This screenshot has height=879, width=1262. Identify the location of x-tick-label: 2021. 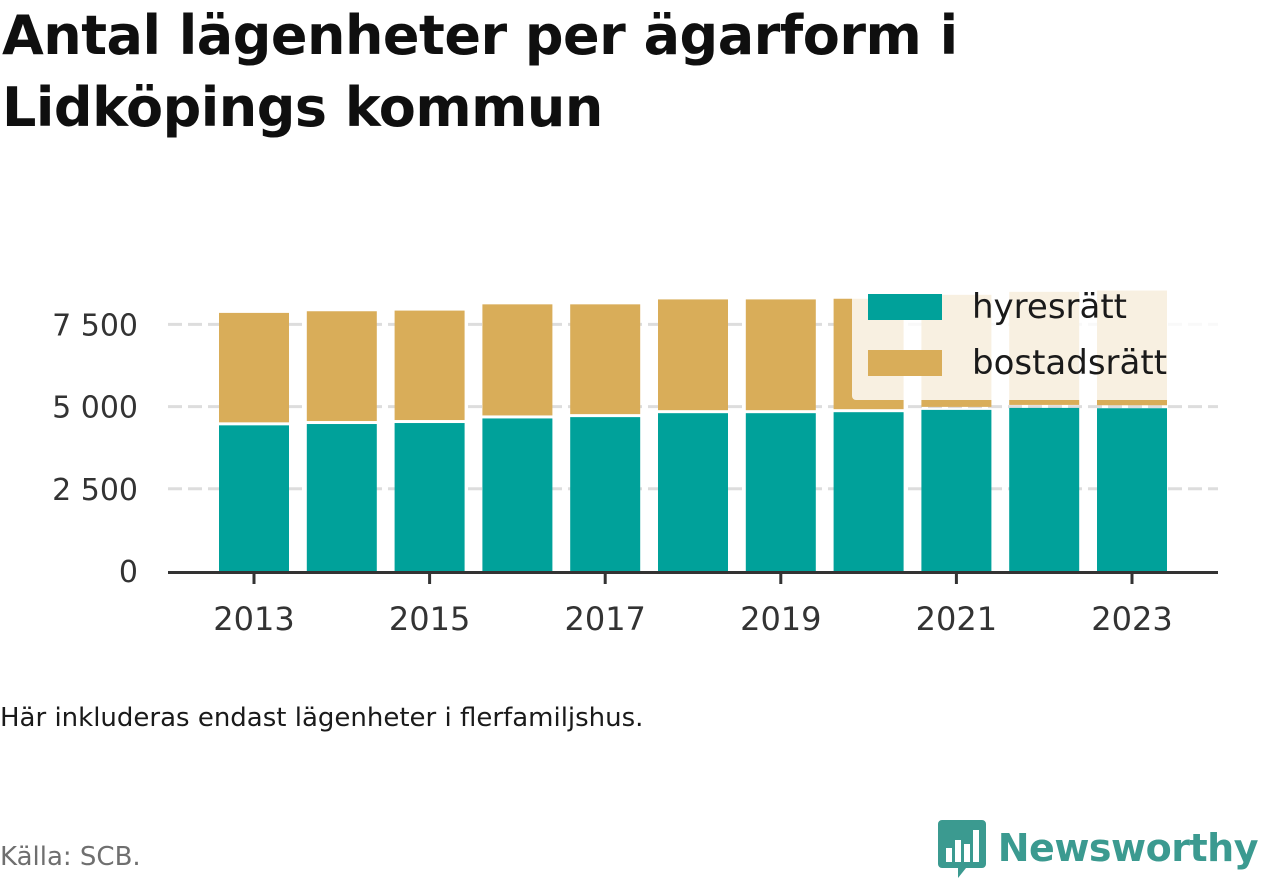
(956, 619).